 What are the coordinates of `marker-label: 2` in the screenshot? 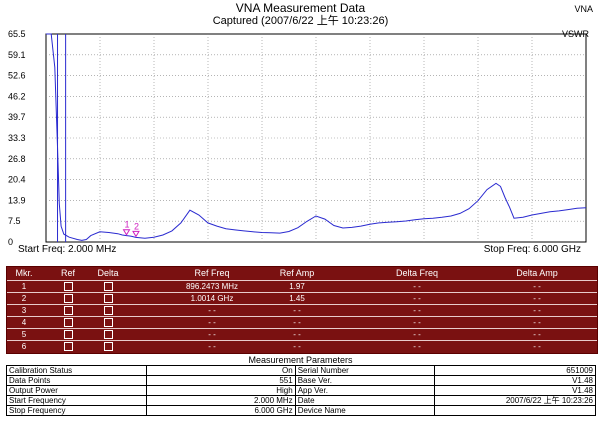 It's located at (136, 226).